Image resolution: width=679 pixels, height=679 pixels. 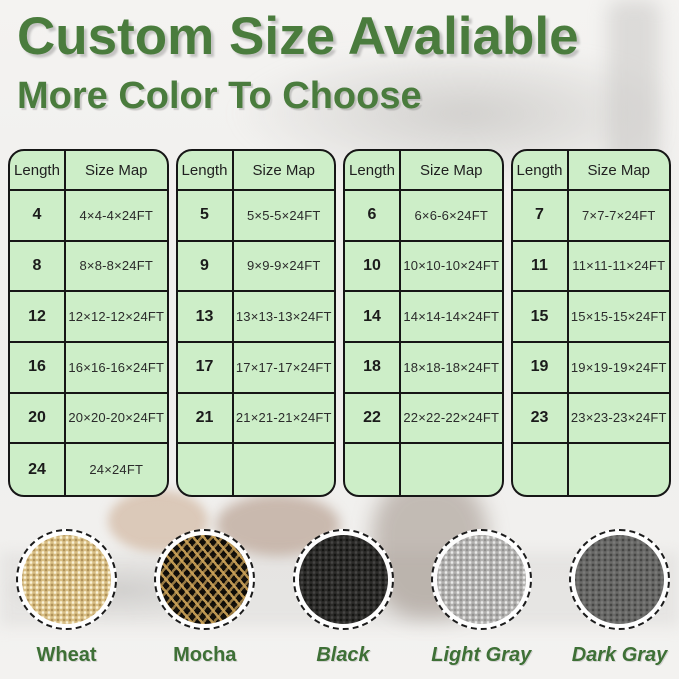 I want to click on length-cell: 18, so click(x=373, y=368).